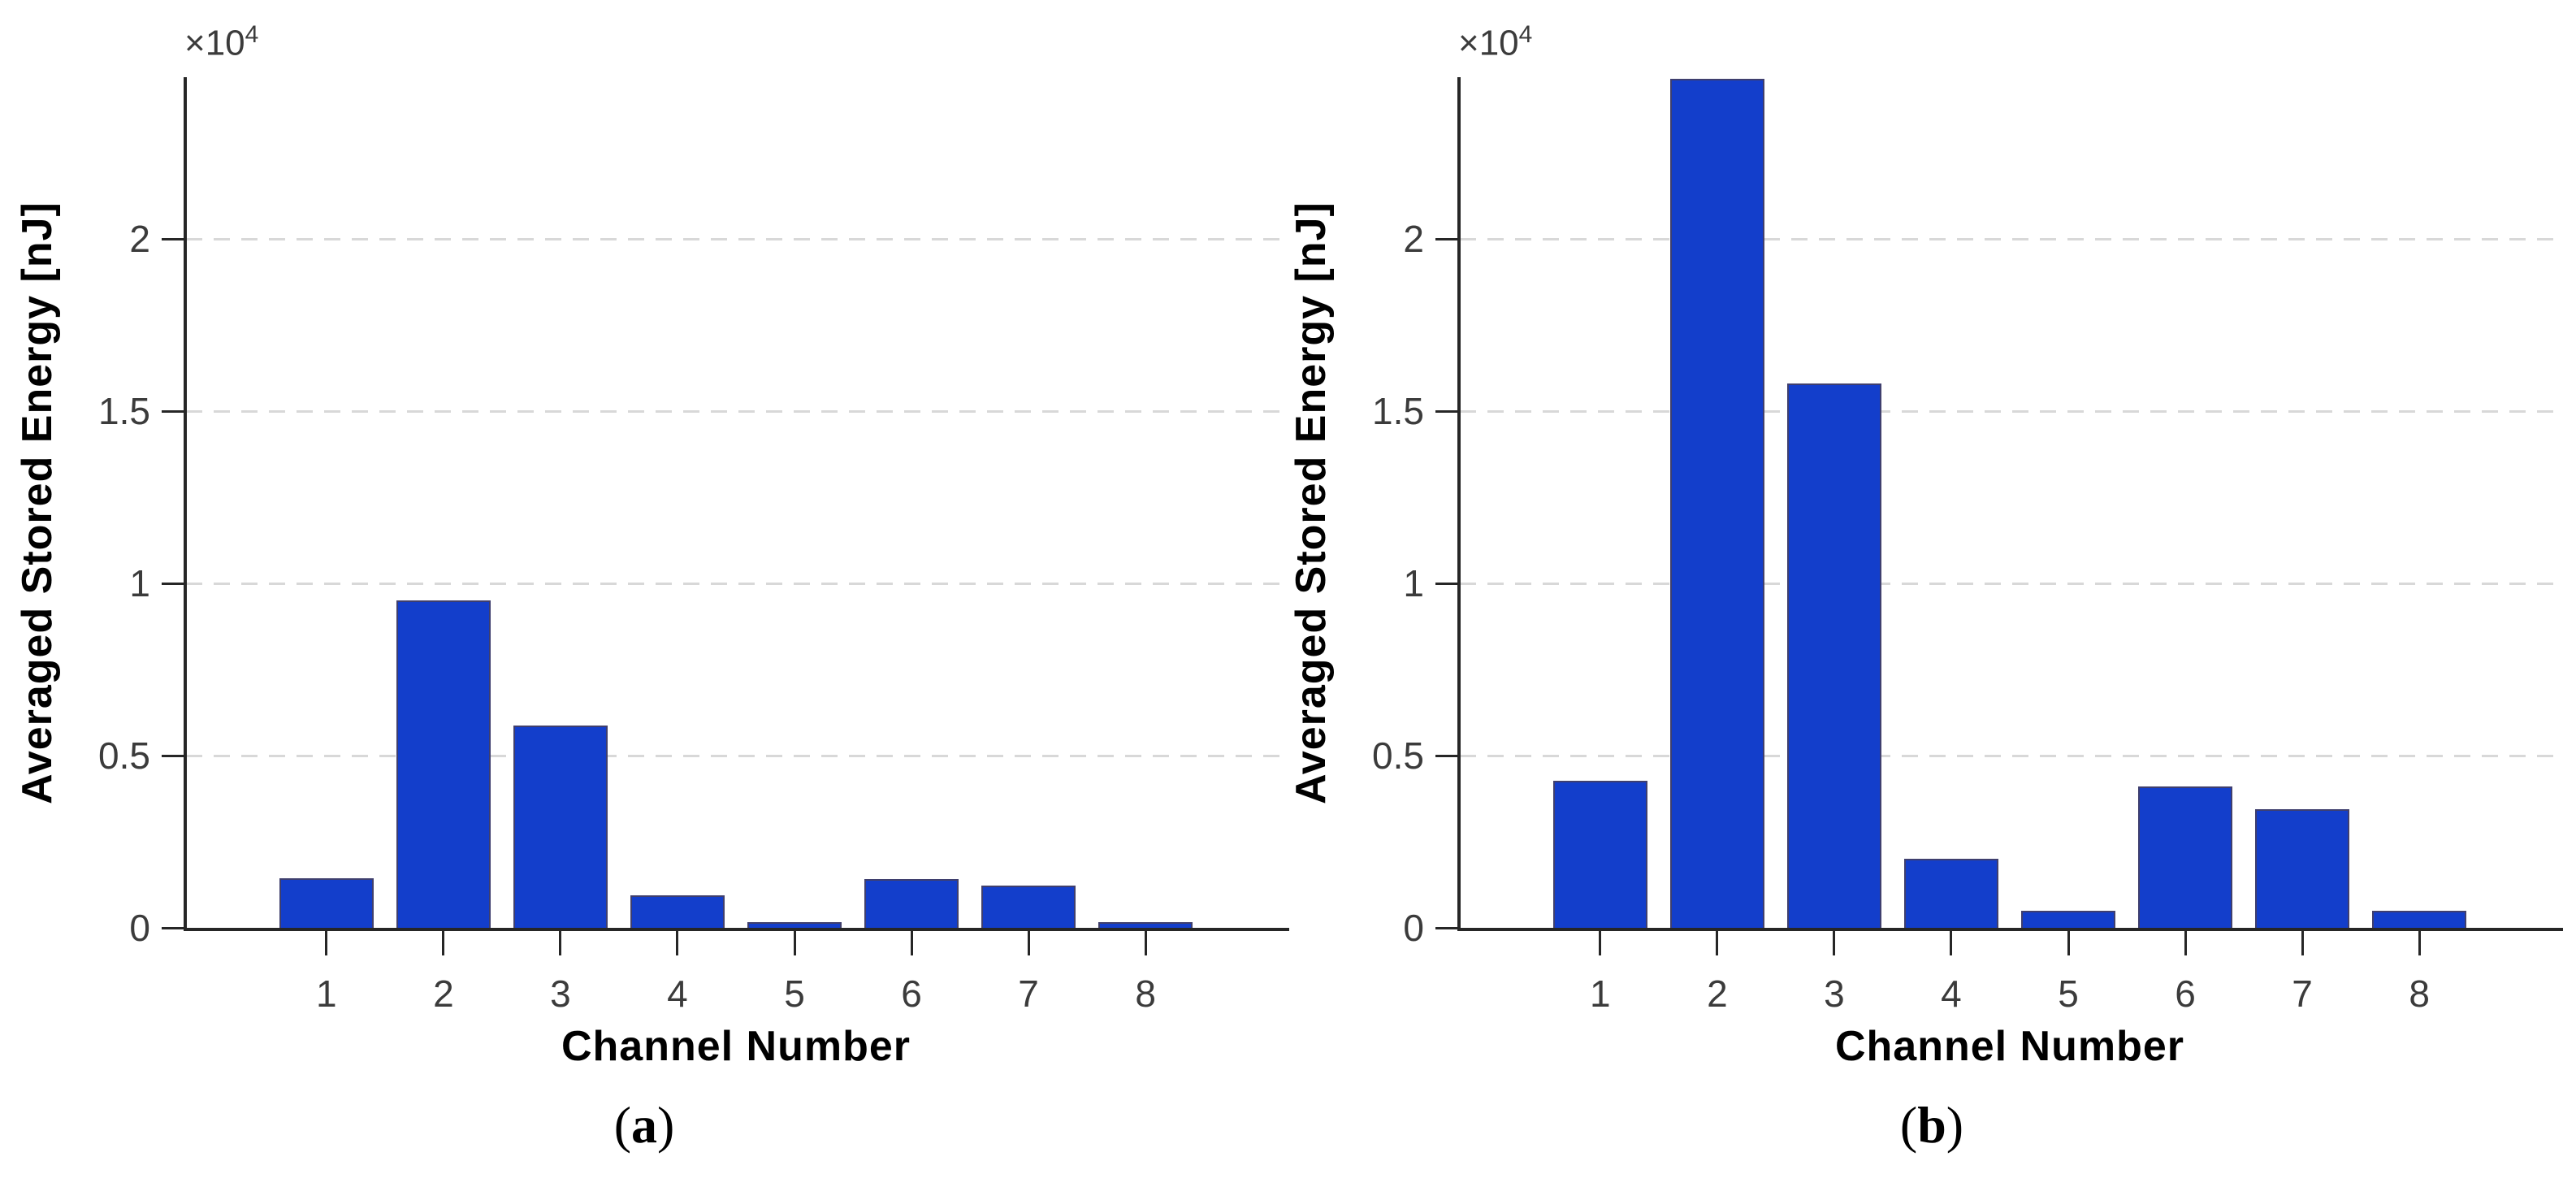 The height and width of the screenshot is (1187, 2576). I want to click on caption-a: (a), so click(644, 1125).